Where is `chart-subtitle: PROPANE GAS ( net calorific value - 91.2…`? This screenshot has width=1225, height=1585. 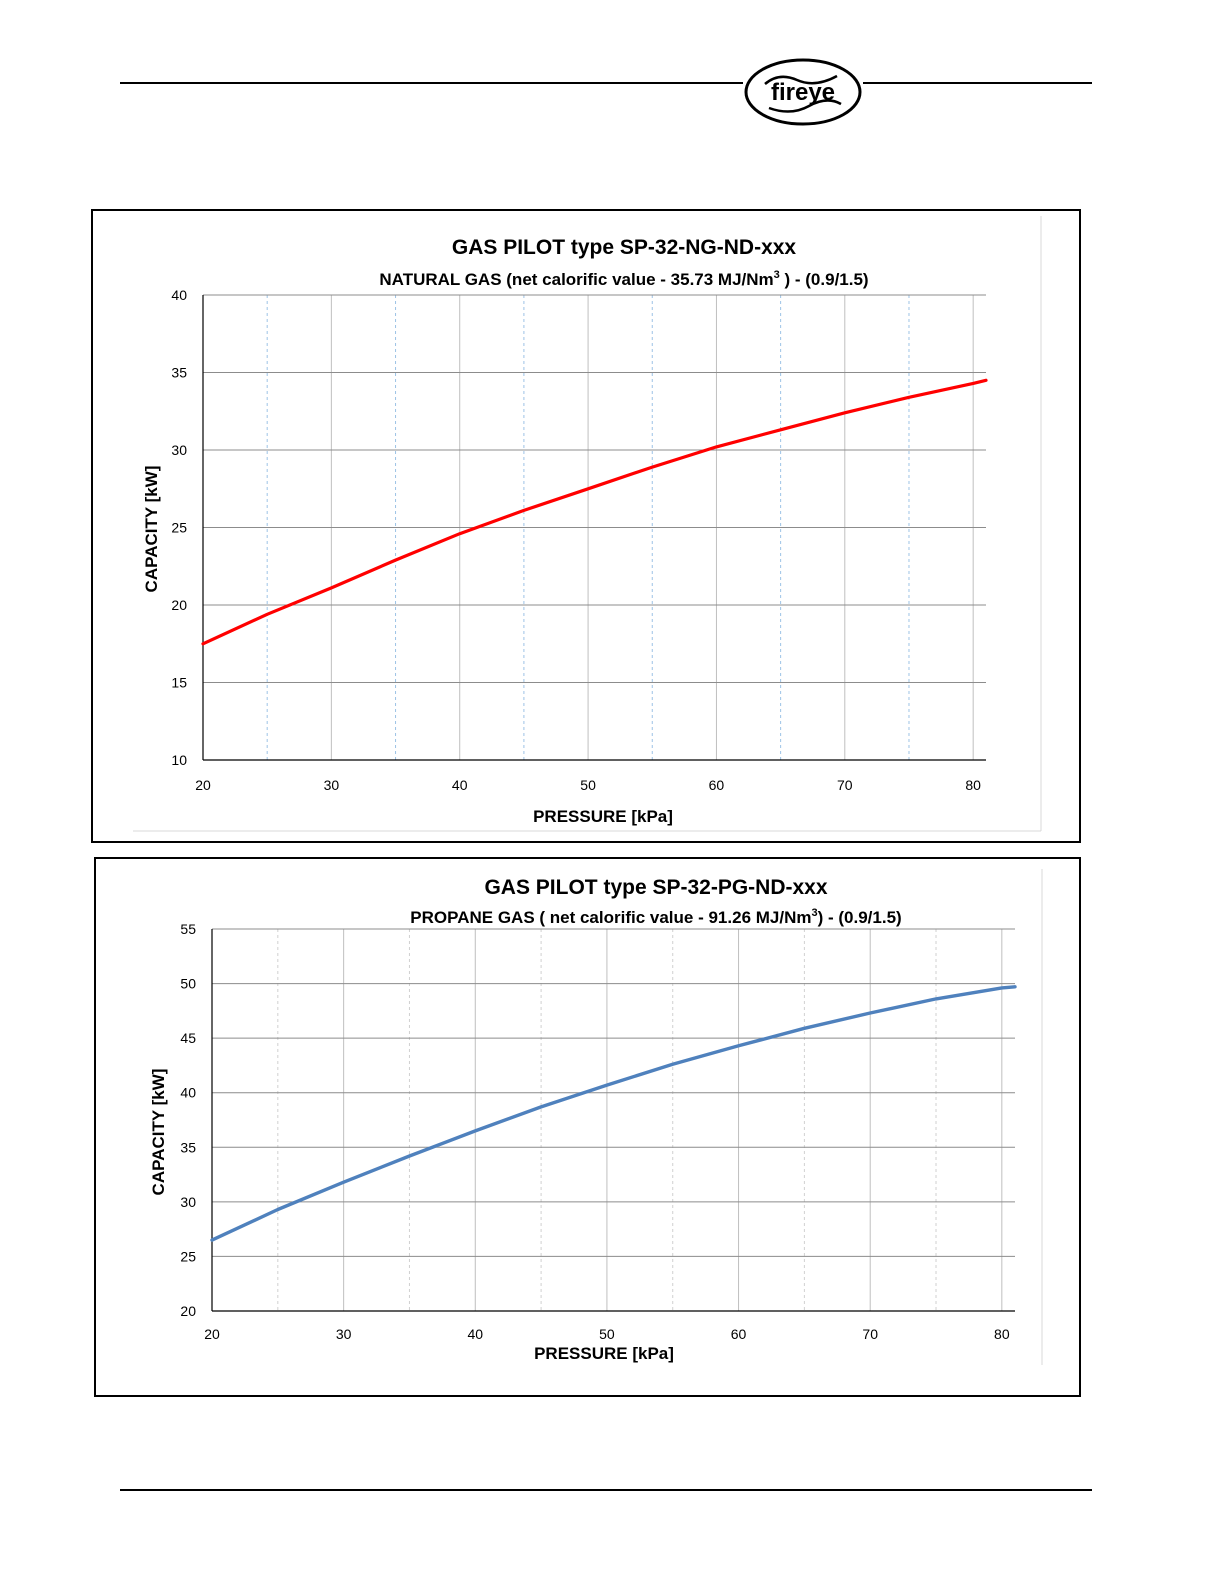 chart-subtitle: PROPANE GAS ( net calorific value - 91.2… is located at coordinates (655, 917).